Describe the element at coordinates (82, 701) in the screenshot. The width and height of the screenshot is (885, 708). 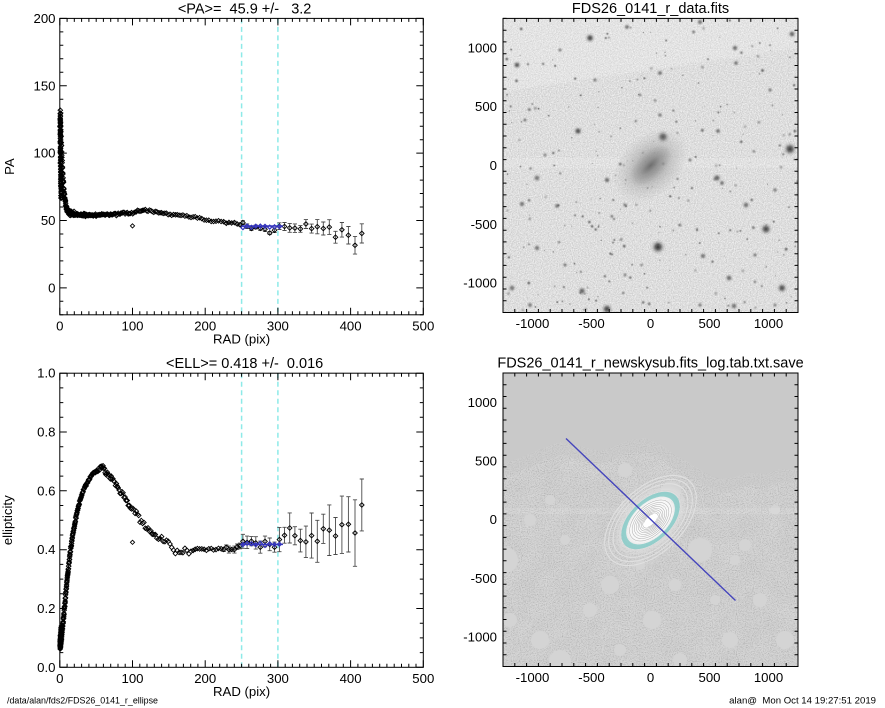
I see `svg-text:/data/alan/fds2/FDS26_0141_r_e: /data/alan/fds2/FDS26_0141_r_ellipse` at that location.